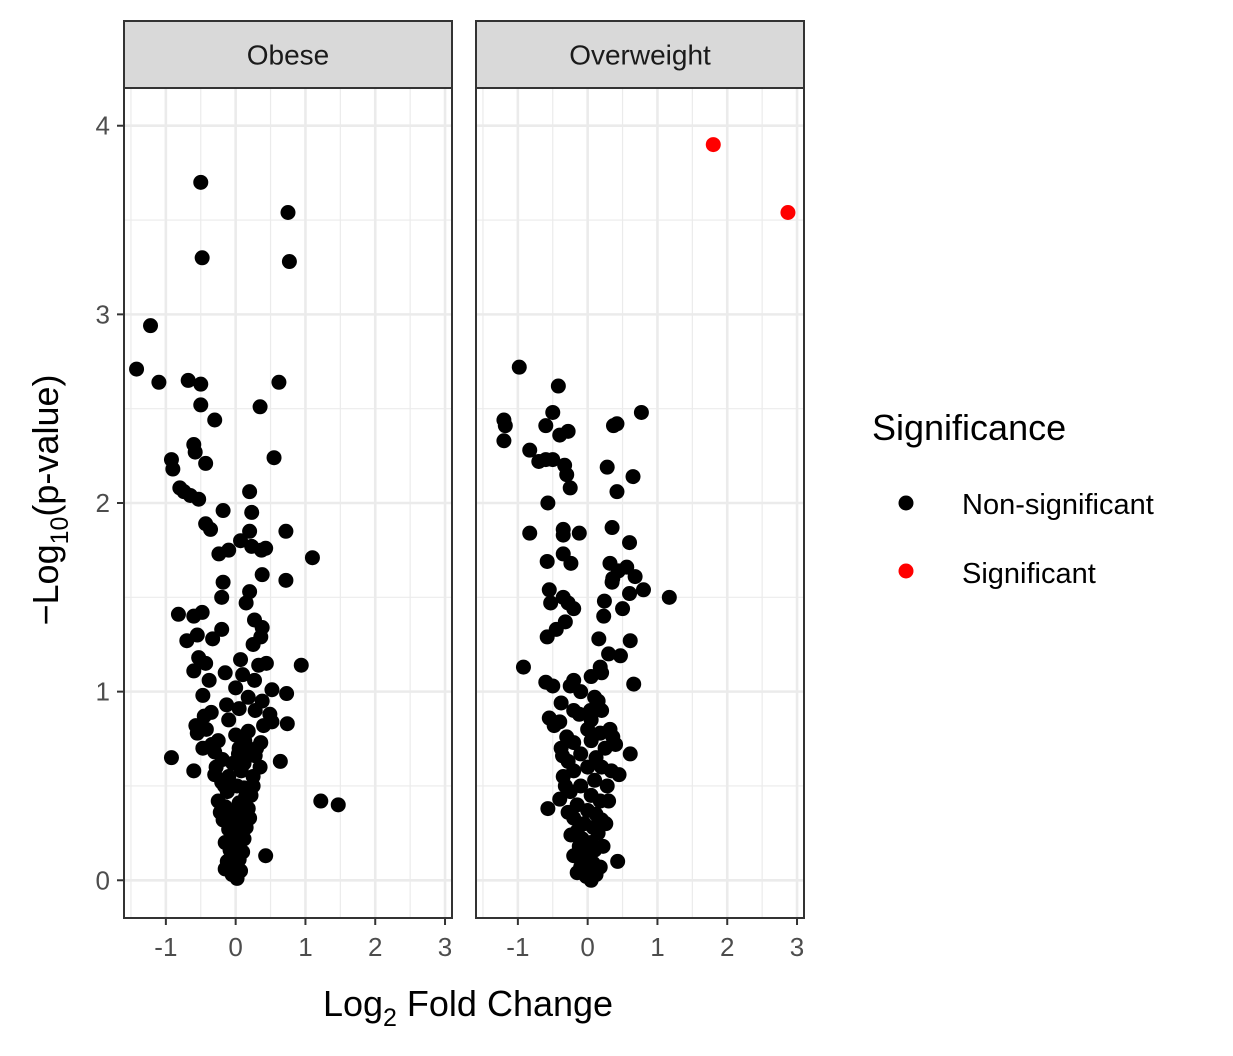 The image size is (1233, 1056). Describe the element at coordinates (906, 571) in the screenshot. I see `legend-key-significant` at that location.